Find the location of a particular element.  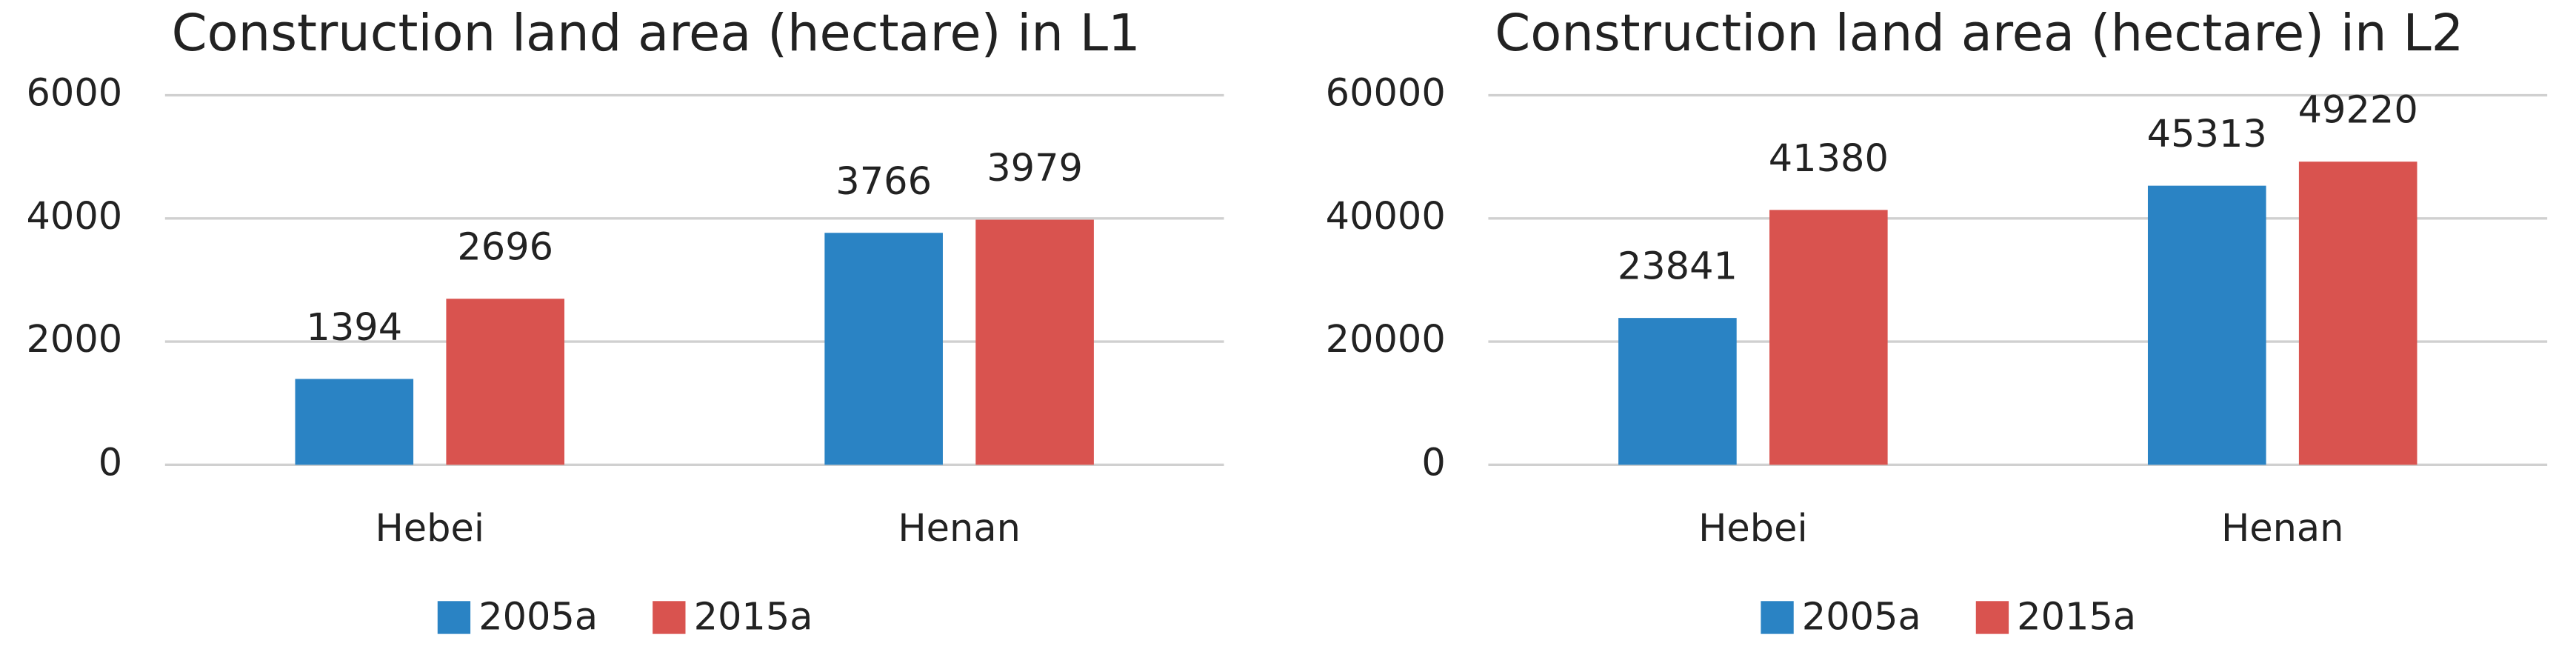

data-label: 1394 is located at coordinates (354, 328).